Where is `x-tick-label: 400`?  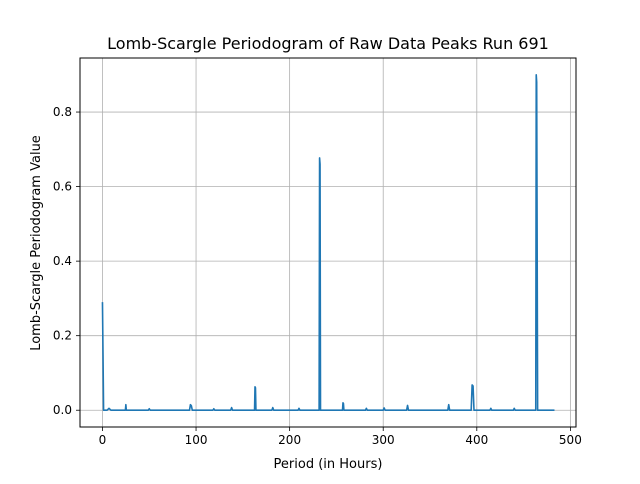
x-tick-label: 400 is located at coordinates (476, 440).